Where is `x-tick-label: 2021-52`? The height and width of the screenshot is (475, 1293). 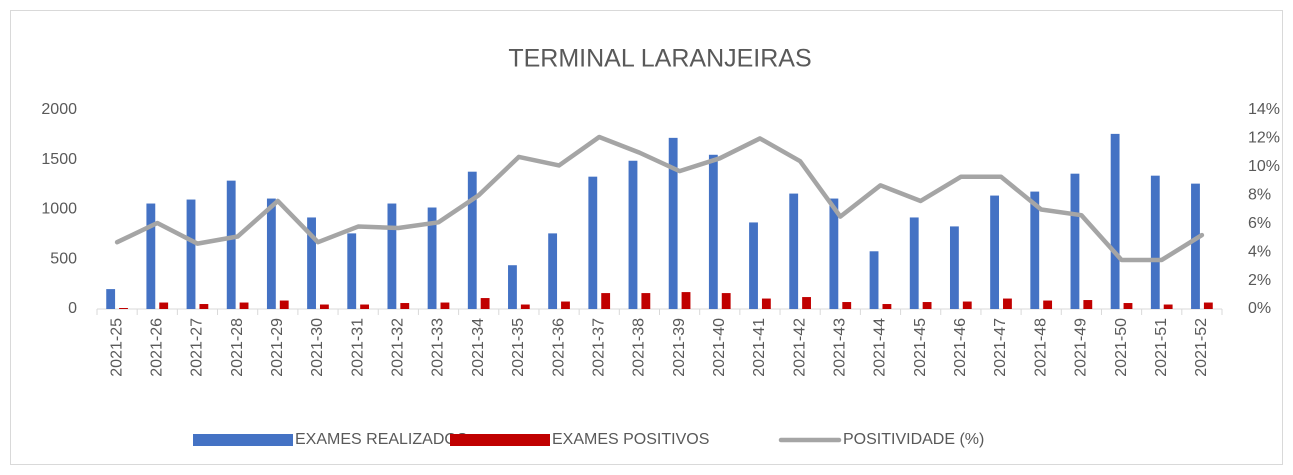 x-tick-label: 2021-52 is located at coordinates (1201, 347).